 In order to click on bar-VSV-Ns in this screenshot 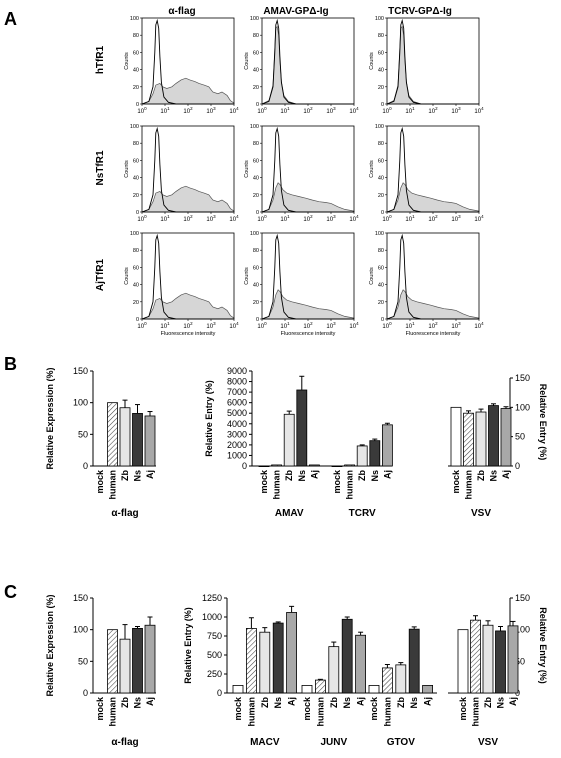, I will do `click(500, 662)`.